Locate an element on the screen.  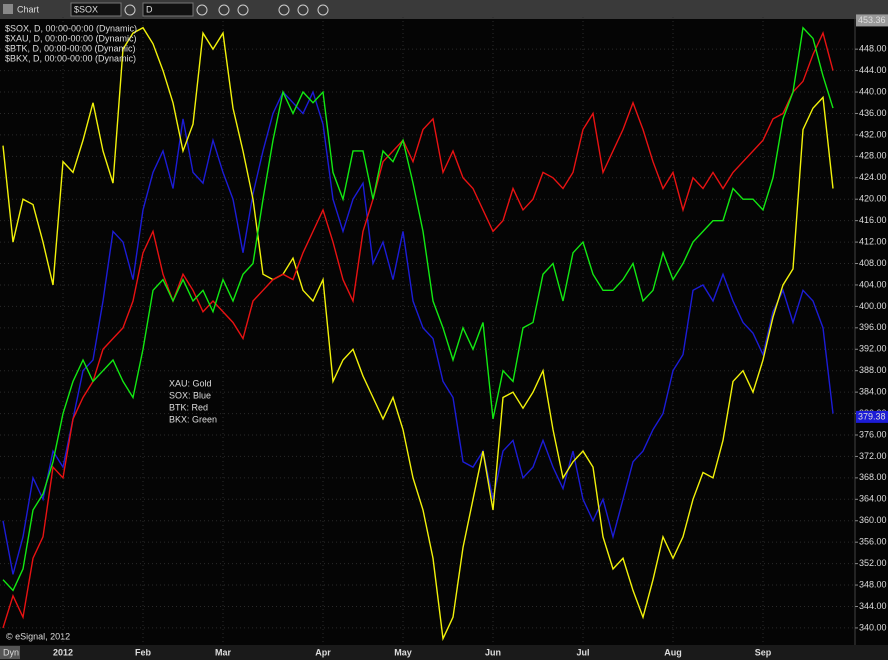
y-tick-label: 384.00 is located at coordinates (873, 392).